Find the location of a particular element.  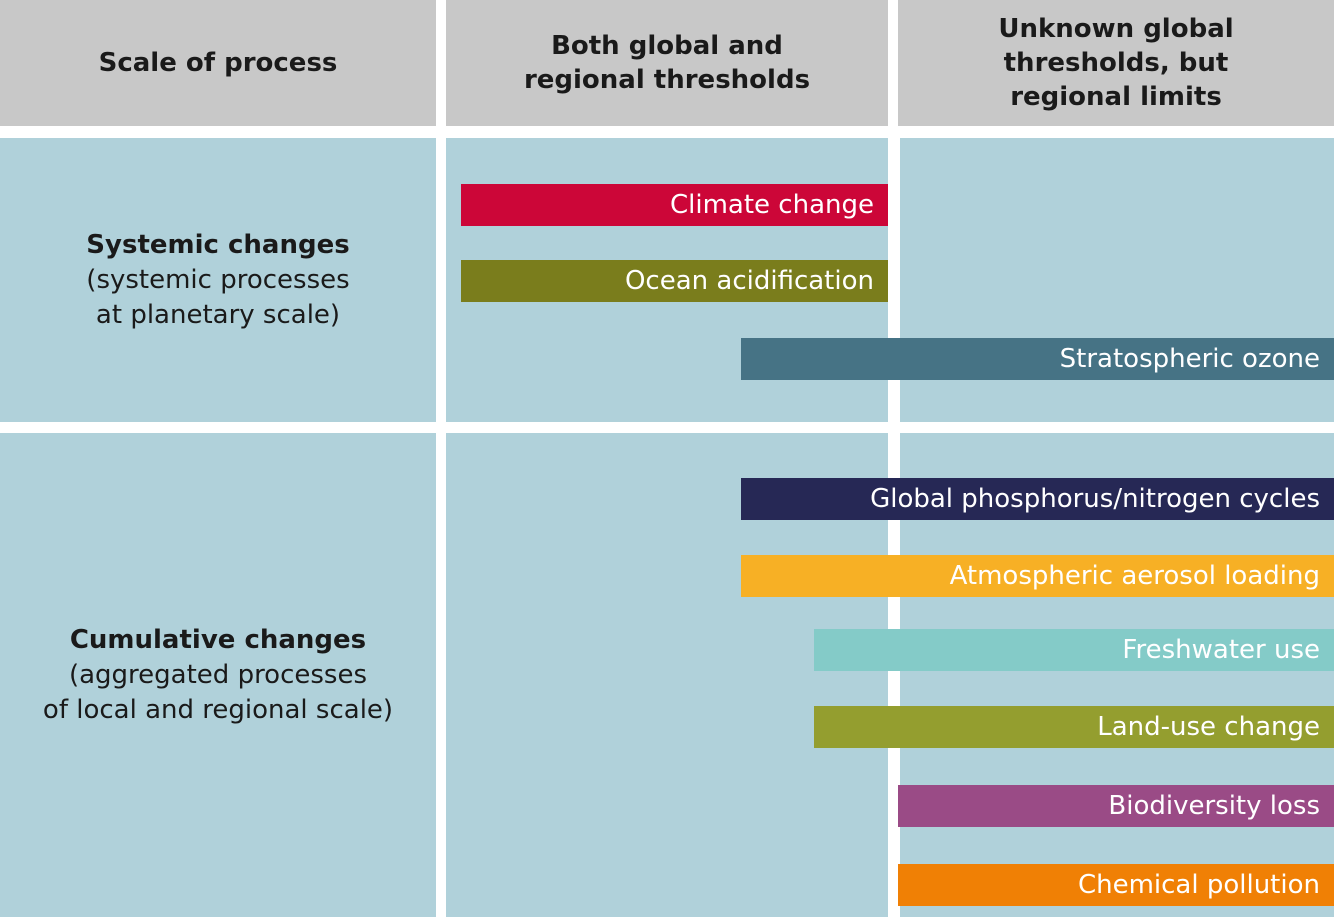

header-unknown-line3: regional limits is located at coordinates (1116, 97).